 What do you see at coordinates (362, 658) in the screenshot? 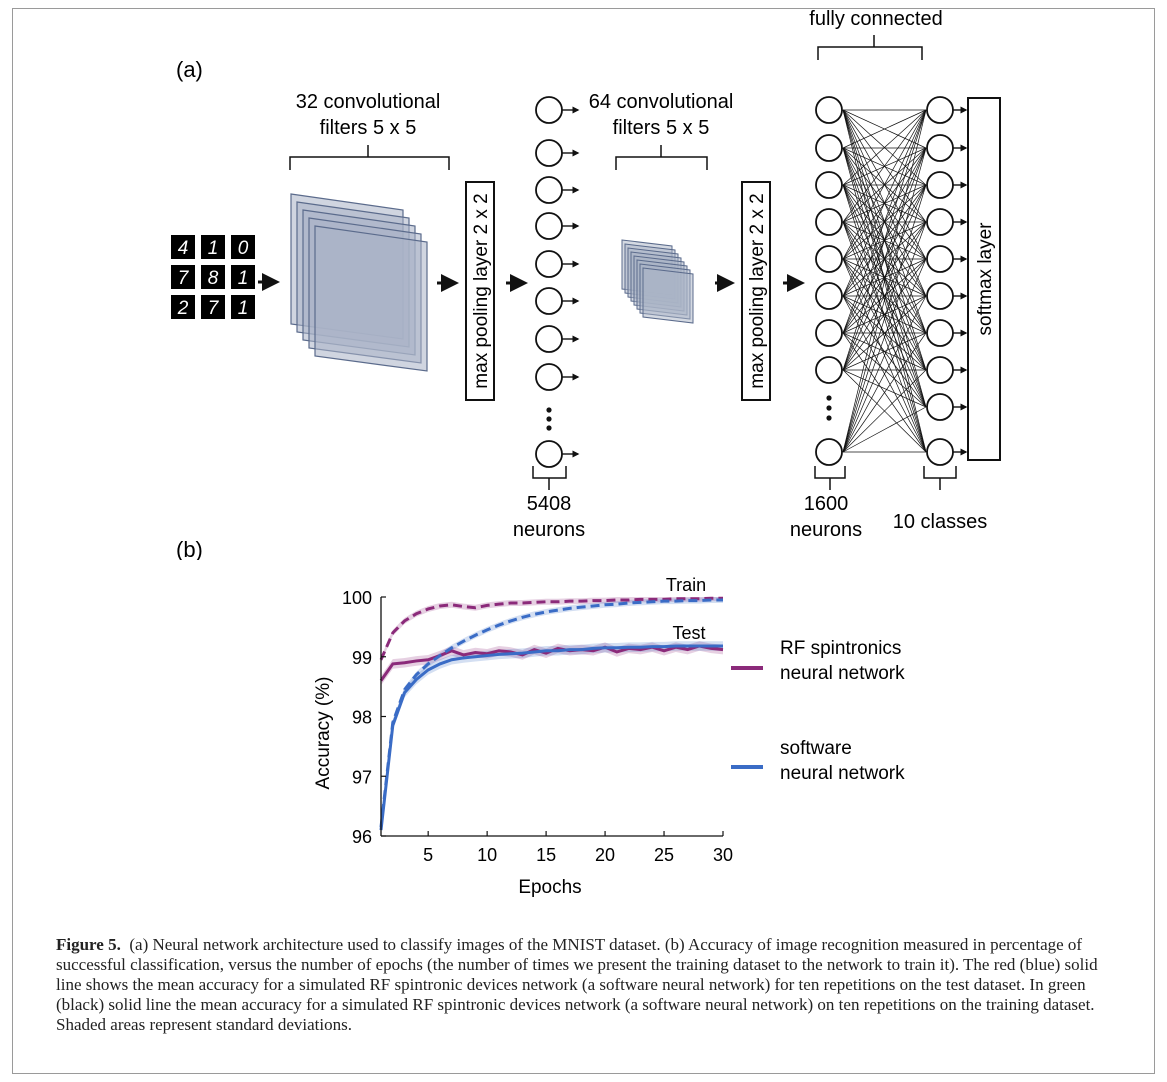
I see `y-tick-label: 99` at bounding box center [362, 658].